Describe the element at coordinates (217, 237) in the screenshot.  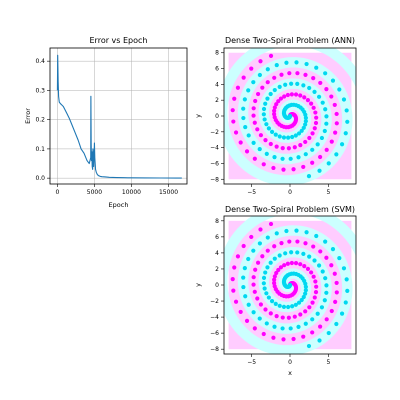
I see `svm-y-tick-label: 6` at that location.